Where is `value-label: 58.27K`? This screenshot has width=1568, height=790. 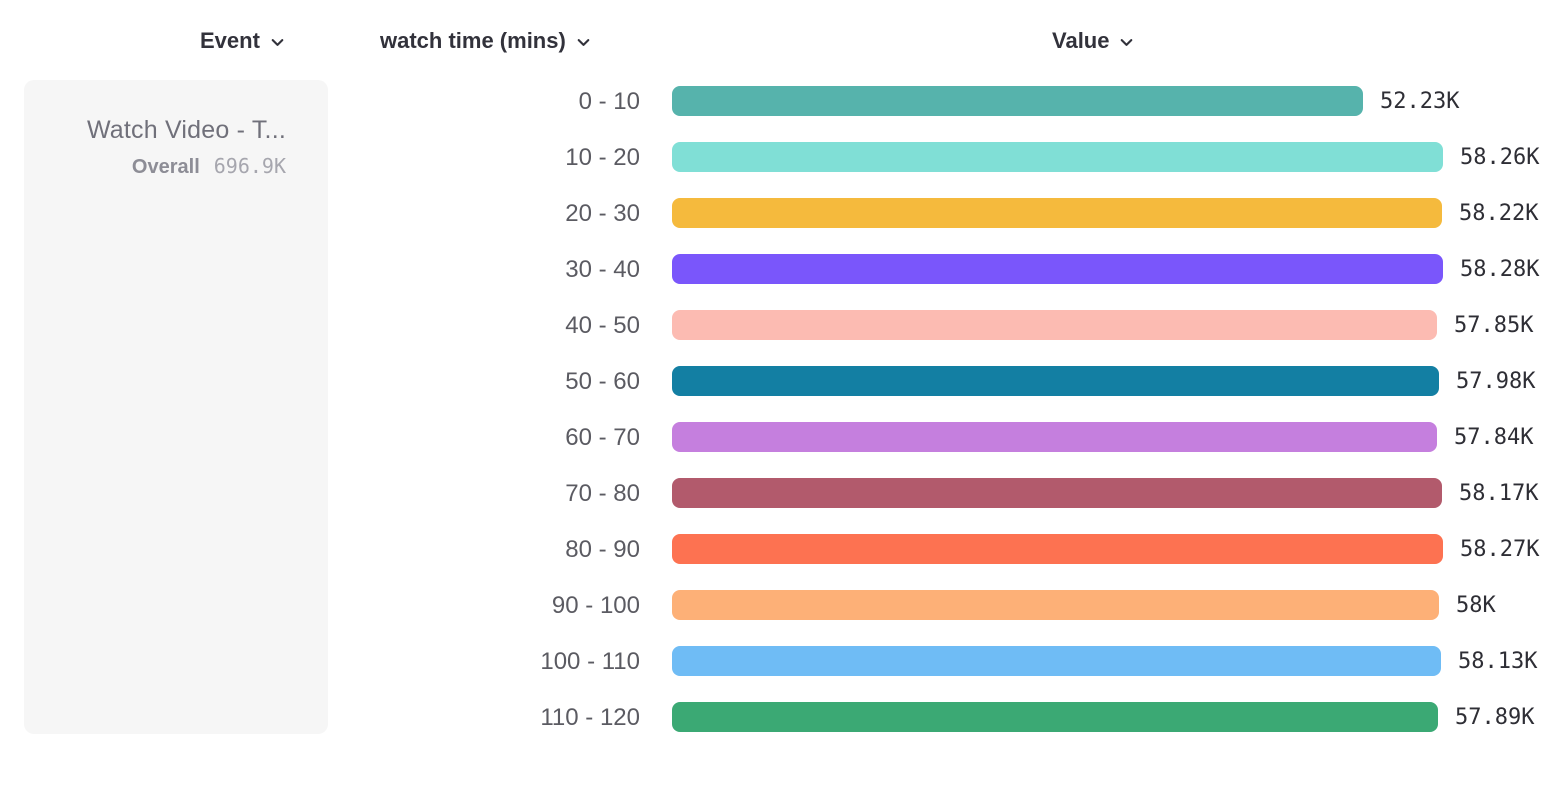 value-label: 58.27K is located at coordinates (1500, 549).